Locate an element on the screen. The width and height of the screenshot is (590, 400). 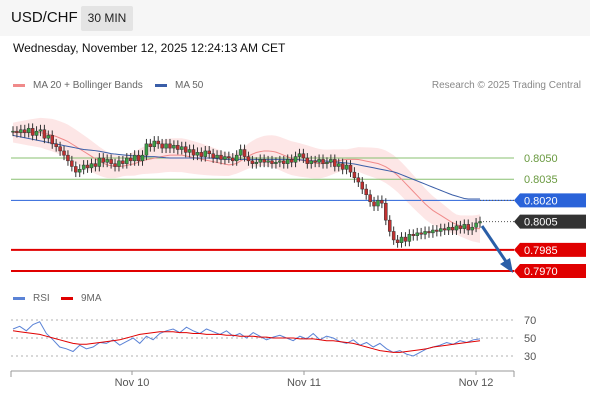
legend-label-rsi: RSI is located at coordinates (41, 298).